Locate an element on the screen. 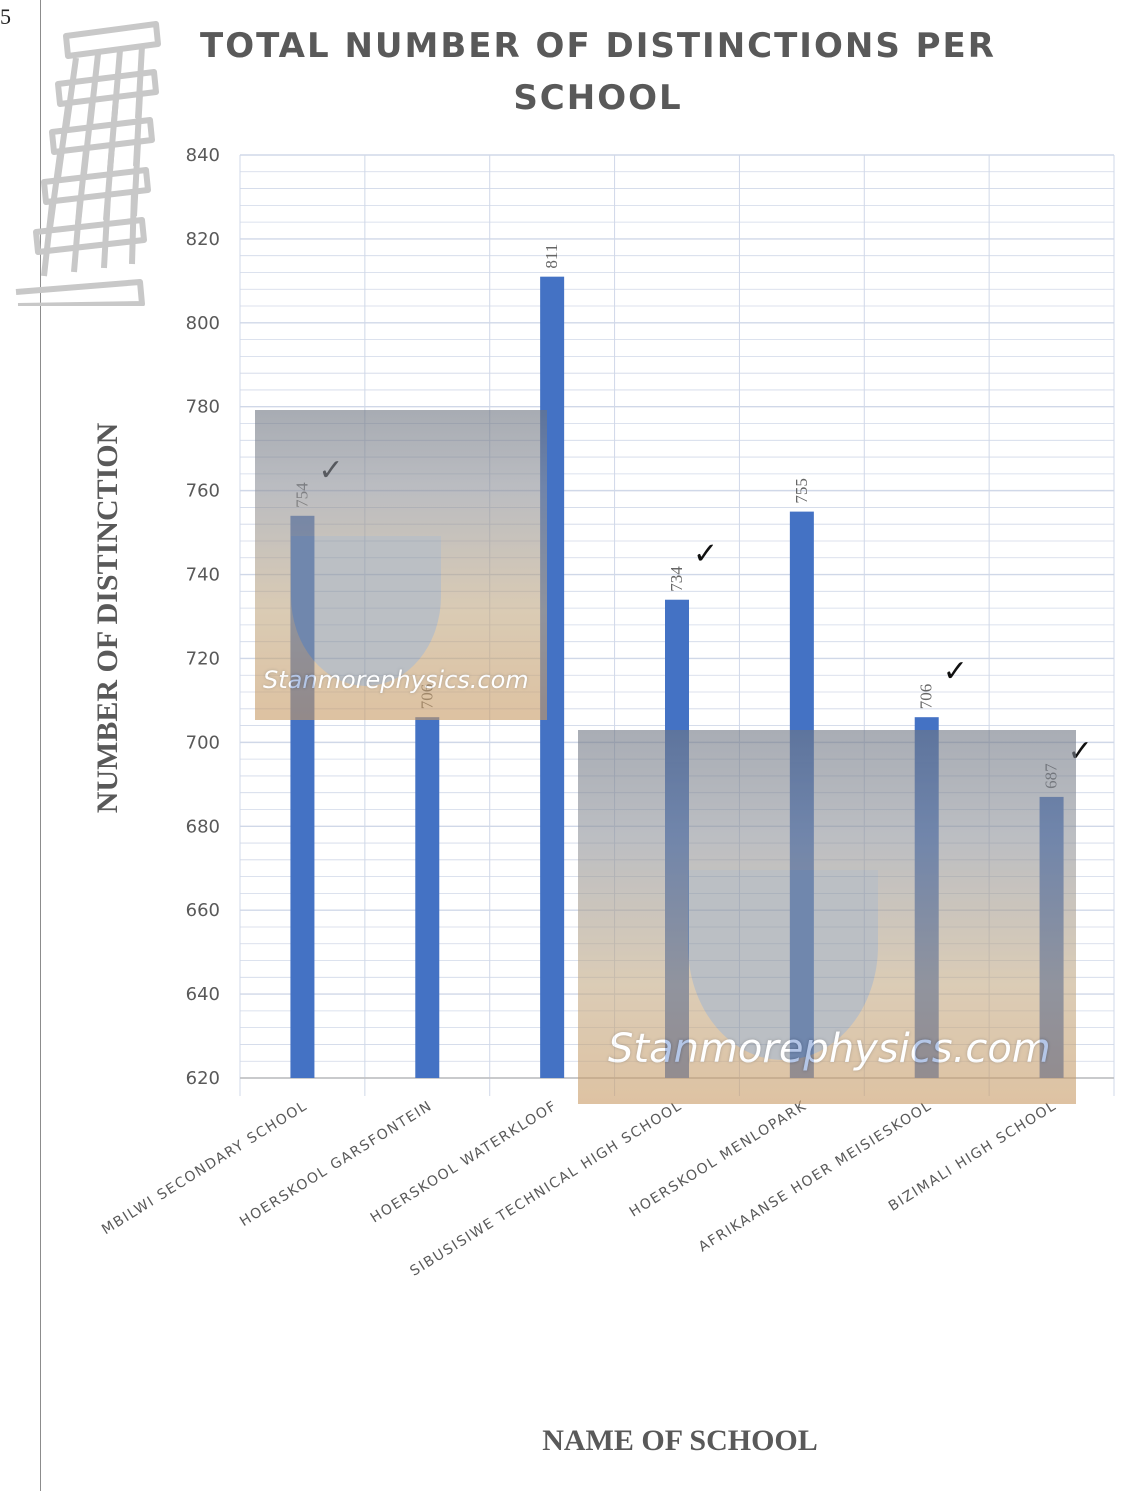 The width and height of the screenshot is (1138, 1491). y-tick-label: 640 is located at coordinates (203, 994).